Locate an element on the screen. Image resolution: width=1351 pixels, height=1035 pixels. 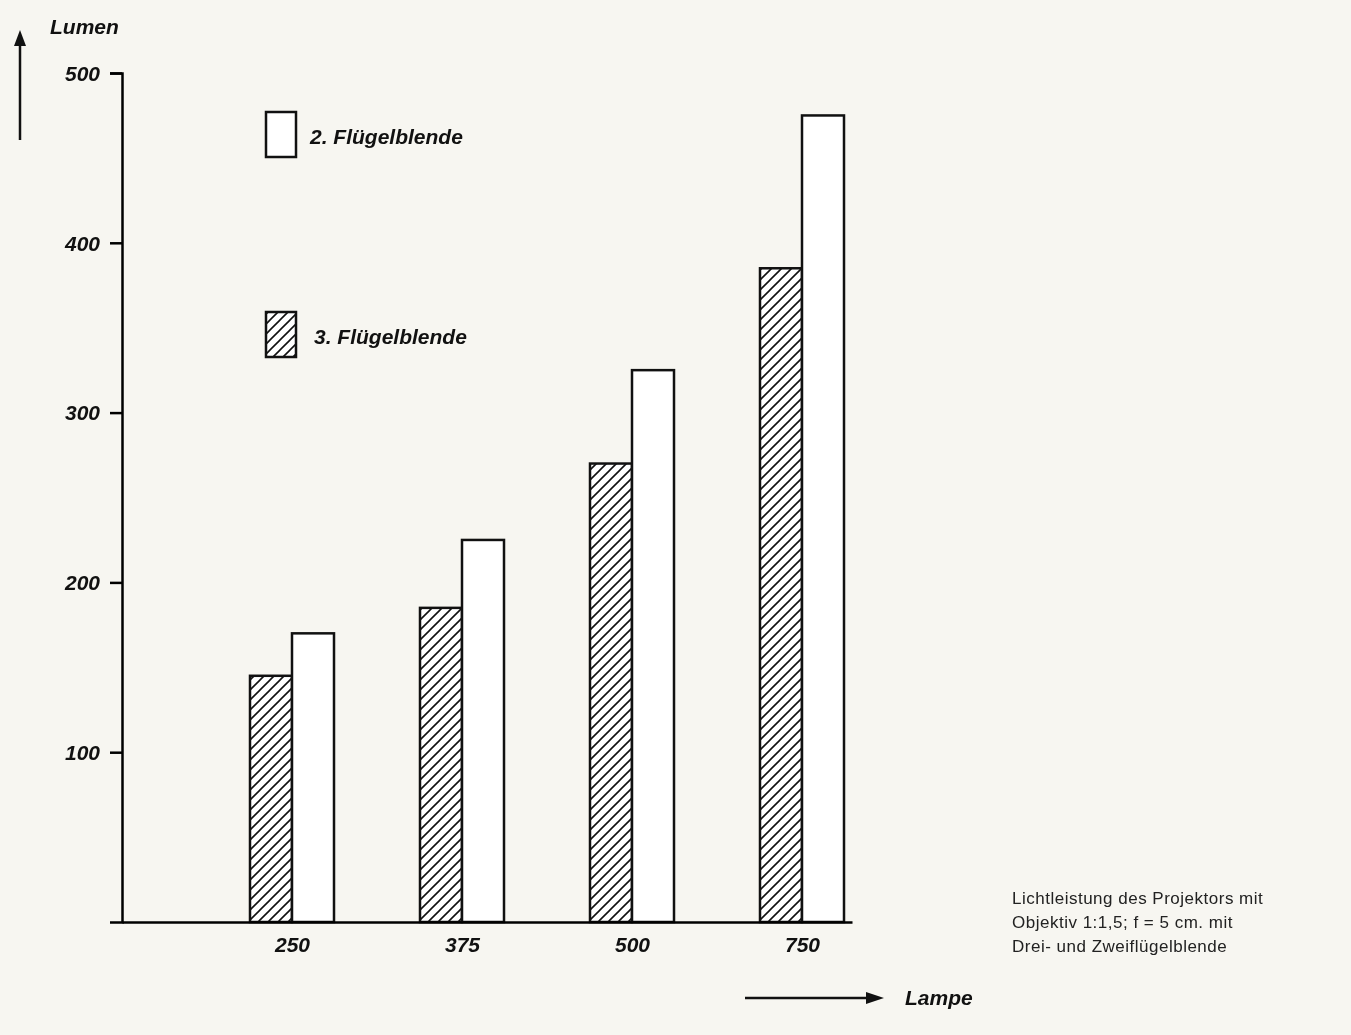
x-tick-label: 750 is located at coordinates (802, 945).